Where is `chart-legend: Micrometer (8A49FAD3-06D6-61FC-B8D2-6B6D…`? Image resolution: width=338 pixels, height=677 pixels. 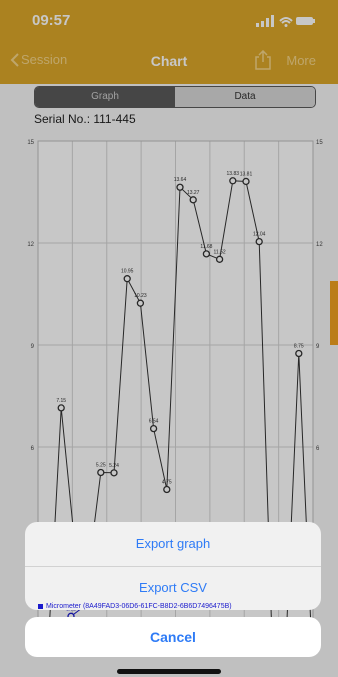 chart-legend: Micrometer (8A49FAD3-06D6-61FC-B8D2-6B6D… is located at coordinates (135, 606).